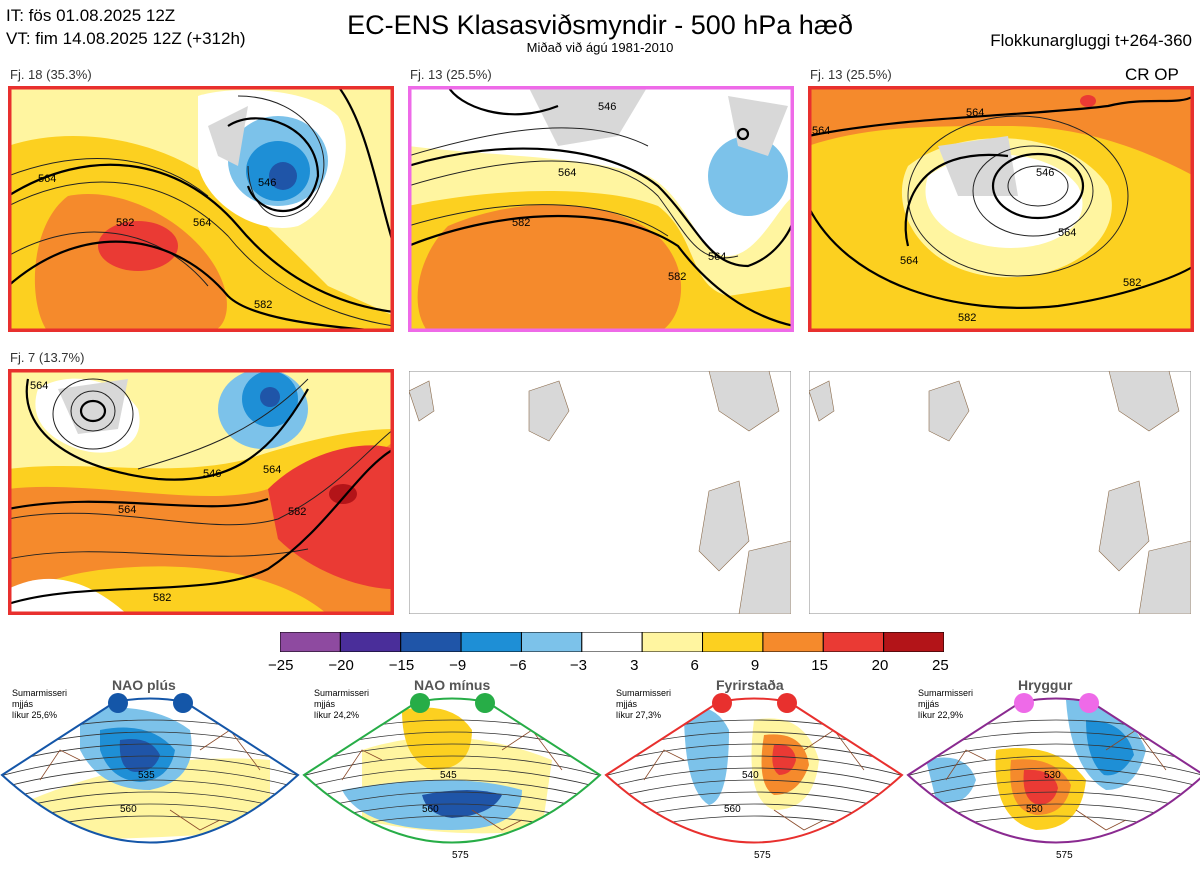 This screenshot has width=1200, height=871. Describe the element at coordinates (851, 74) in the screenshot. I see `panel-3-label: Fj. 13 (25.5%)` at that location.